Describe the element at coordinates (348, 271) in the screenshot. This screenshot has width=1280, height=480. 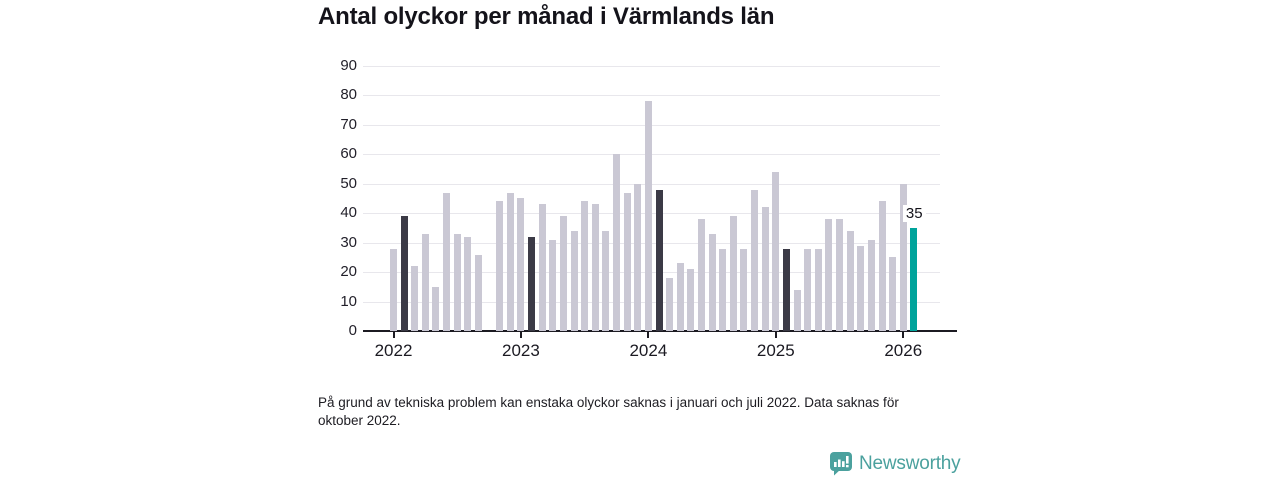
I see `y-axis-label-20: 20` at that location.